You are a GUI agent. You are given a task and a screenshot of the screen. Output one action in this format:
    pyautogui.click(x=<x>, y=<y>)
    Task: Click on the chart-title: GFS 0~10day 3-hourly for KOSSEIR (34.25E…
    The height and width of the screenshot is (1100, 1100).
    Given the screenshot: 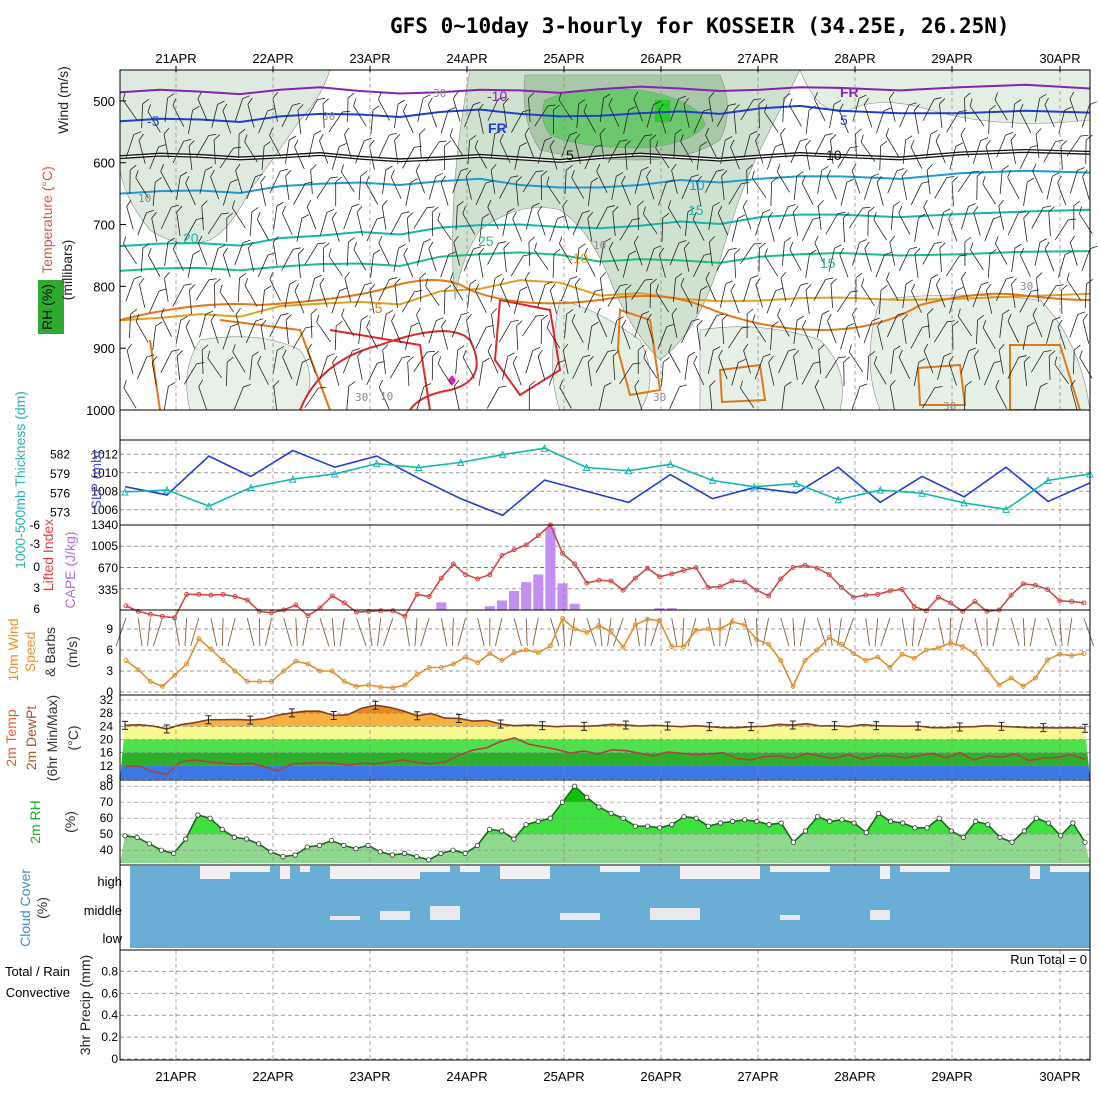 What is the action you would take?
    pyautogui.click(x=700, y=26)
    